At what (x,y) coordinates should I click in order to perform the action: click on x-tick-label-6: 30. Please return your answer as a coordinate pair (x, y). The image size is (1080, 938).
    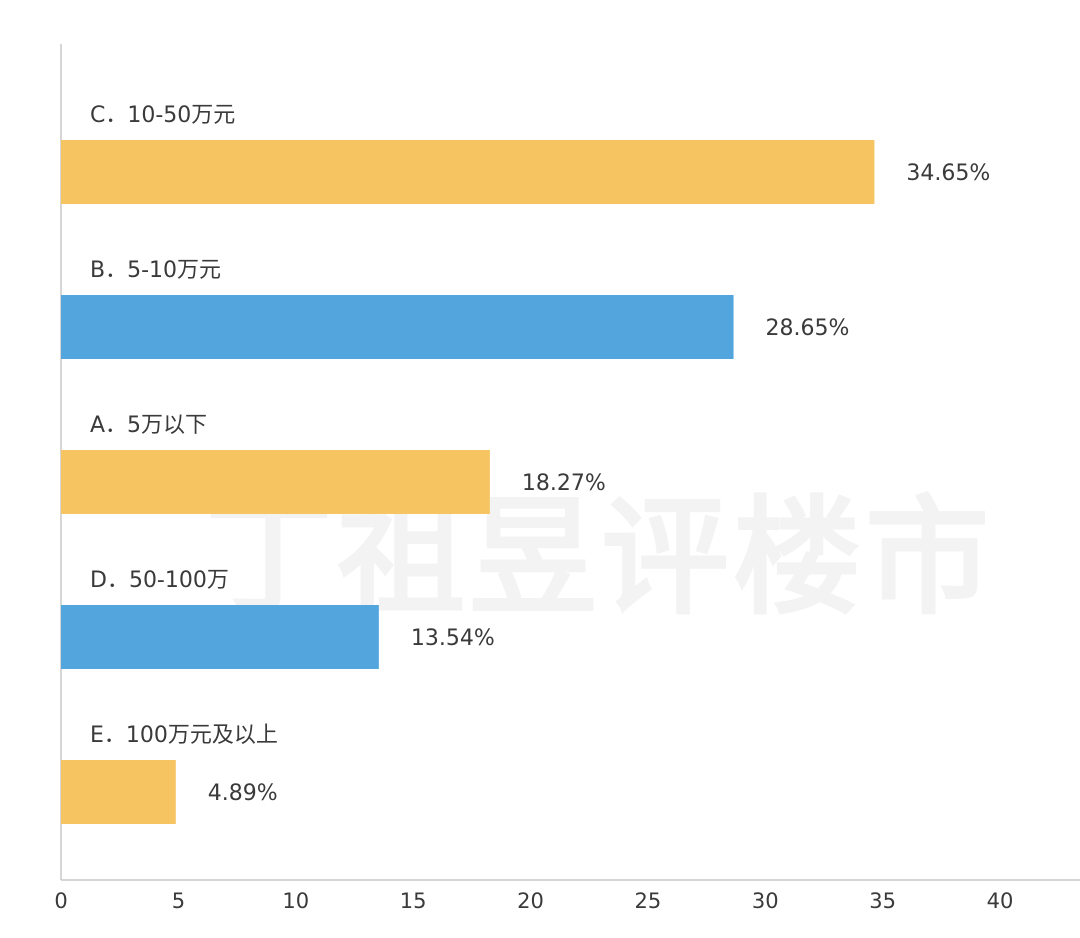
    Looking at the image, I should click on (765, 901).